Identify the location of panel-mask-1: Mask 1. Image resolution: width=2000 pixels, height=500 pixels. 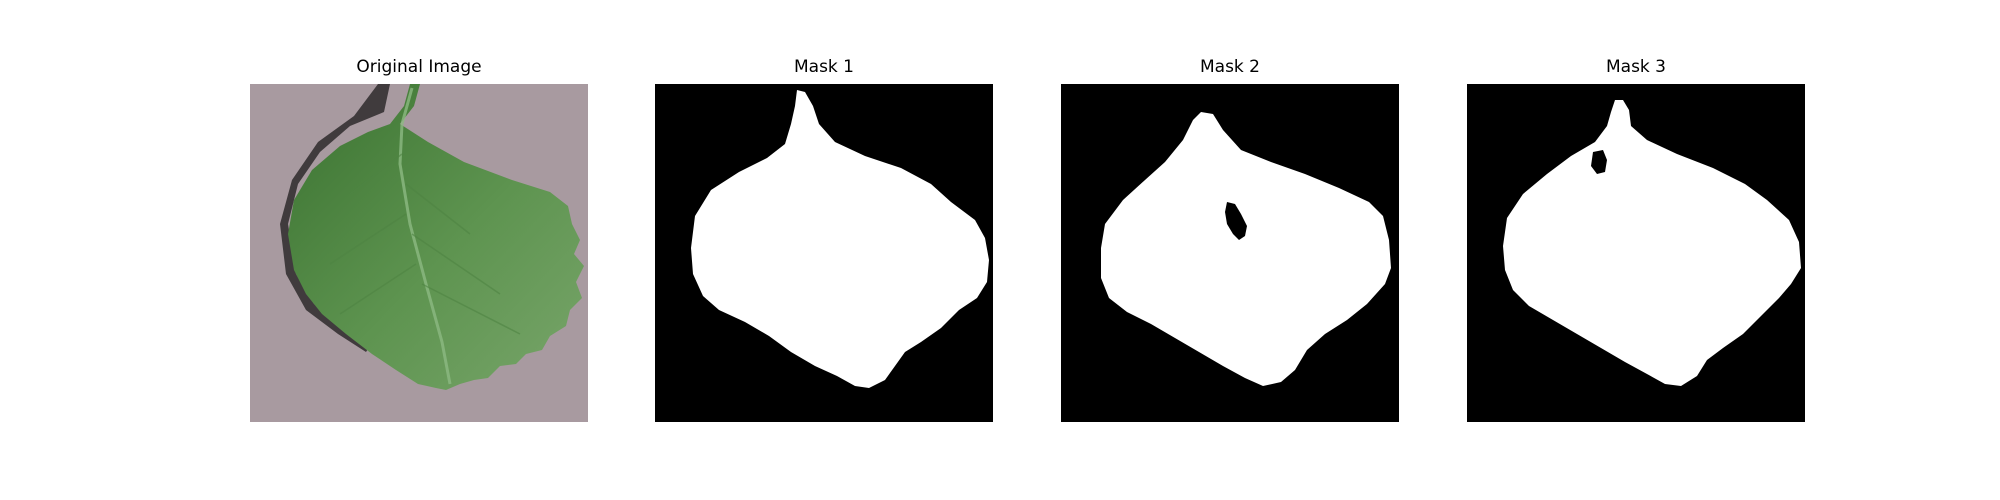
(824, 215).